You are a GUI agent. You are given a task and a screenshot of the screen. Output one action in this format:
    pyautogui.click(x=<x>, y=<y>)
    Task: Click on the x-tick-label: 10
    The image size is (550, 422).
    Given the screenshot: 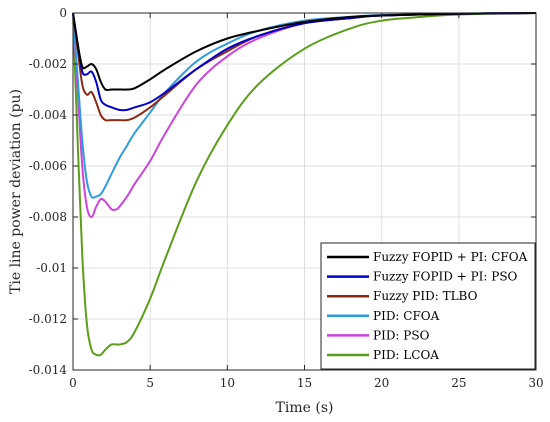 What is the action you would take?
    pyautogui.click(x=227, y=383)
    